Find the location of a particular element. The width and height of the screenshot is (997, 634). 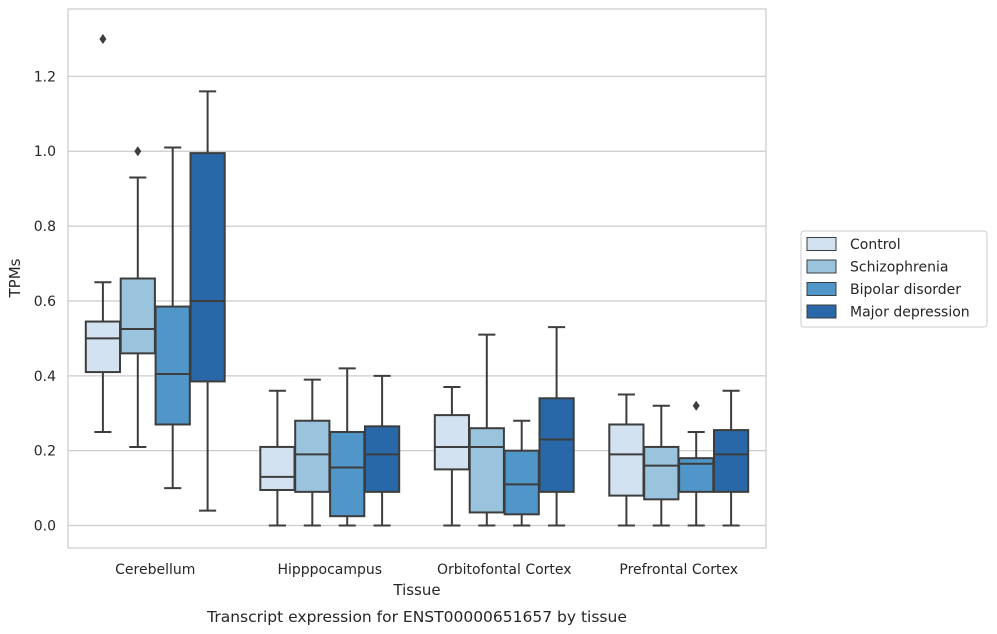

y-tick-label: 0.4 is located at coordinates (45, 377).